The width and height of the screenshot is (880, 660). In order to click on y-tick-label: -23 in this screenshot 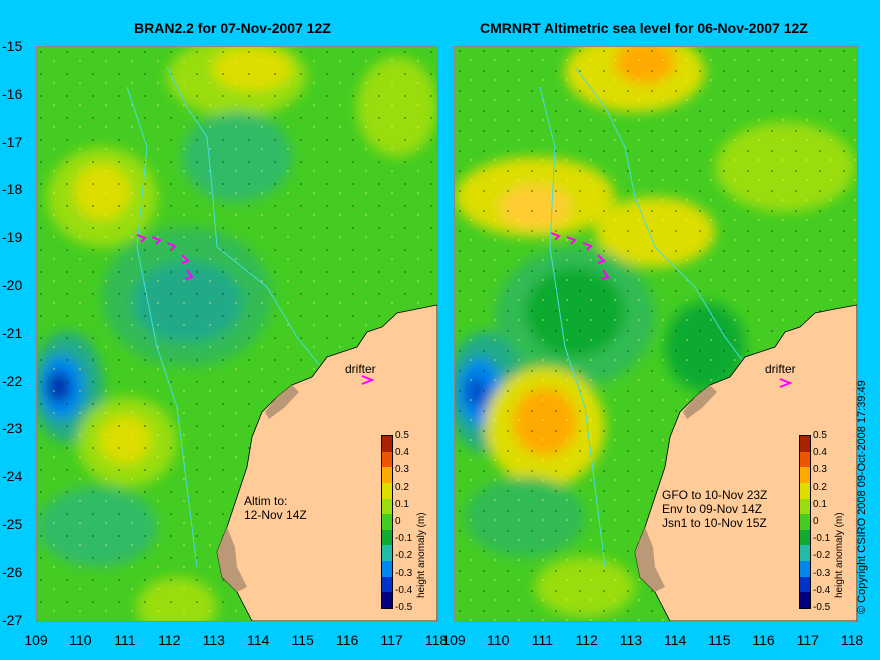, I will do `click(12, 428)`.